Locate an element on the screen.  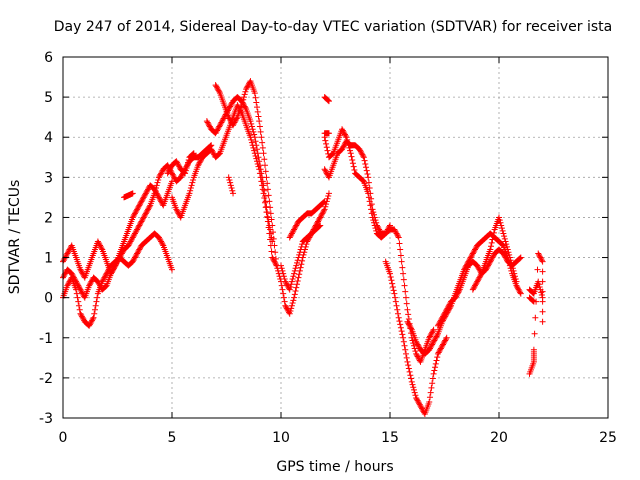
x-tick-label: 25 is located at coordinates (608, 438).